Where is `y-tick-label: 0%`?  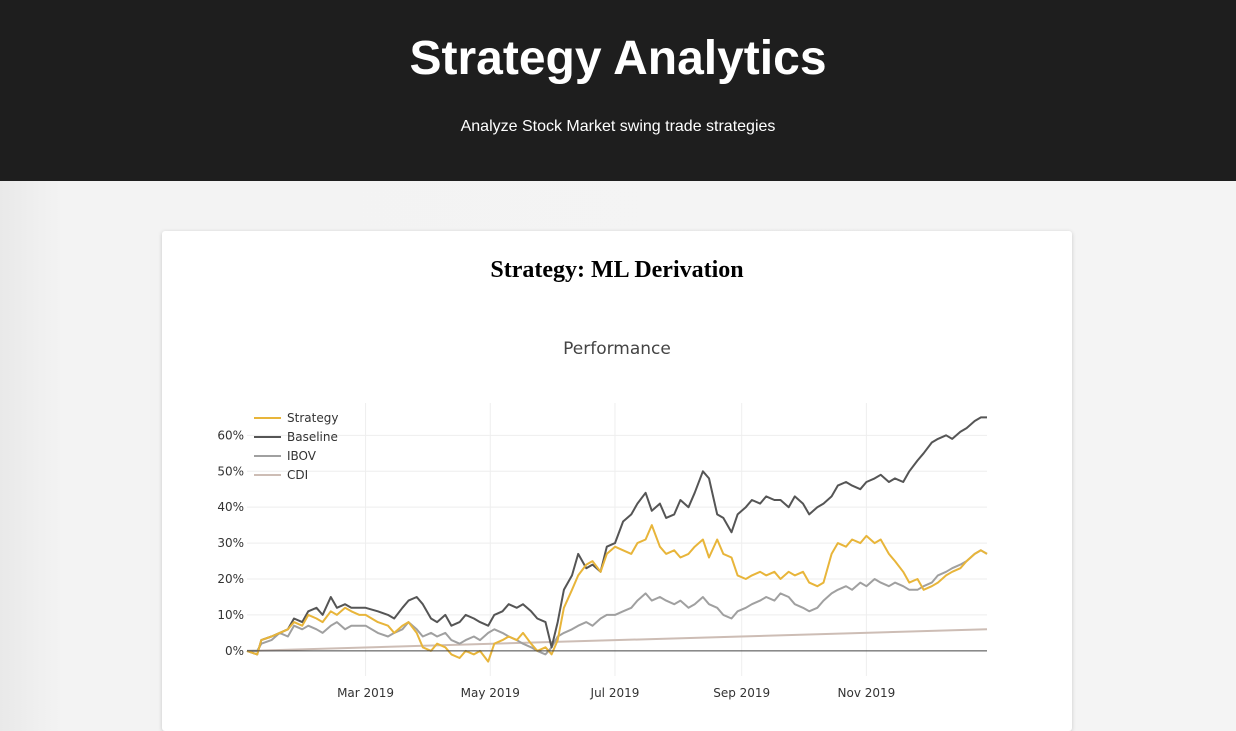
y-tick-label: 0% is located at coordinates (234, 651).